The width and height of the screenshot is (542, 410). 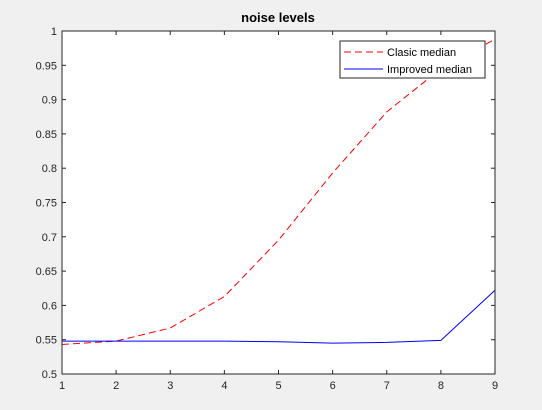 What do you see at coordinates (46, 341) in the screenshot?
I see `y-tick-label: 0.55` at bounding box center [46, 341].